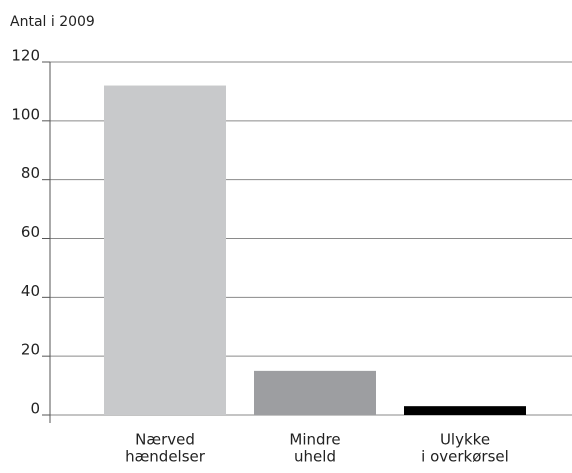 The width and height of the screenshot is (572, 473). What do you see at coordinates (25, 114) in the screenshot?
I see `y-tick-label: 100` at bounding box center [25, 114].